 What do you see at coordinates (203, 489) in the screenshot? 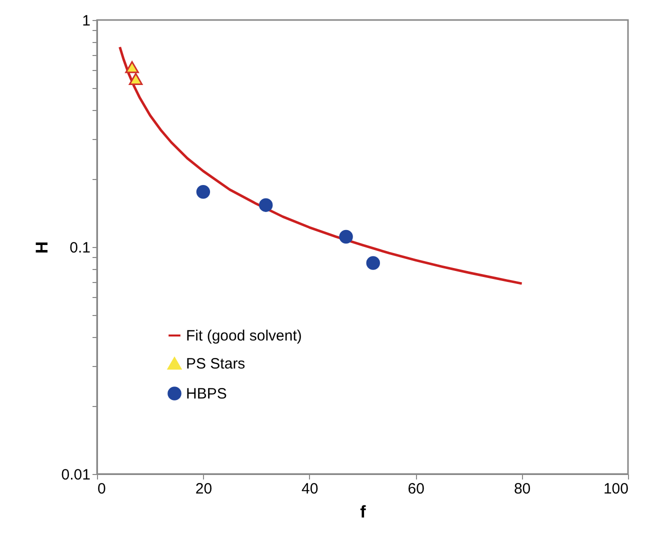
I see `x-tick-label: 20` at bounding box center [203, 489].